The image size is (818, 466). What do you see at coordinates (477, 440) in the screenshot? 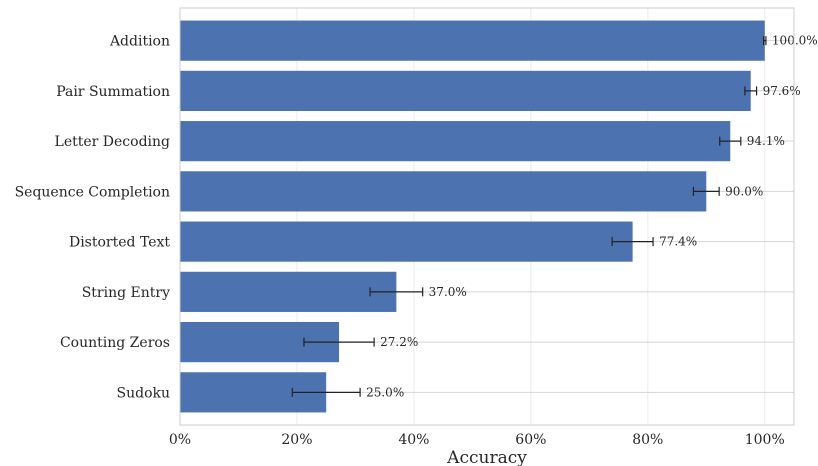
I see `x-tick-labels: 0% 20% 40% 60% 80% 100%` at bounding box center [477, 440].